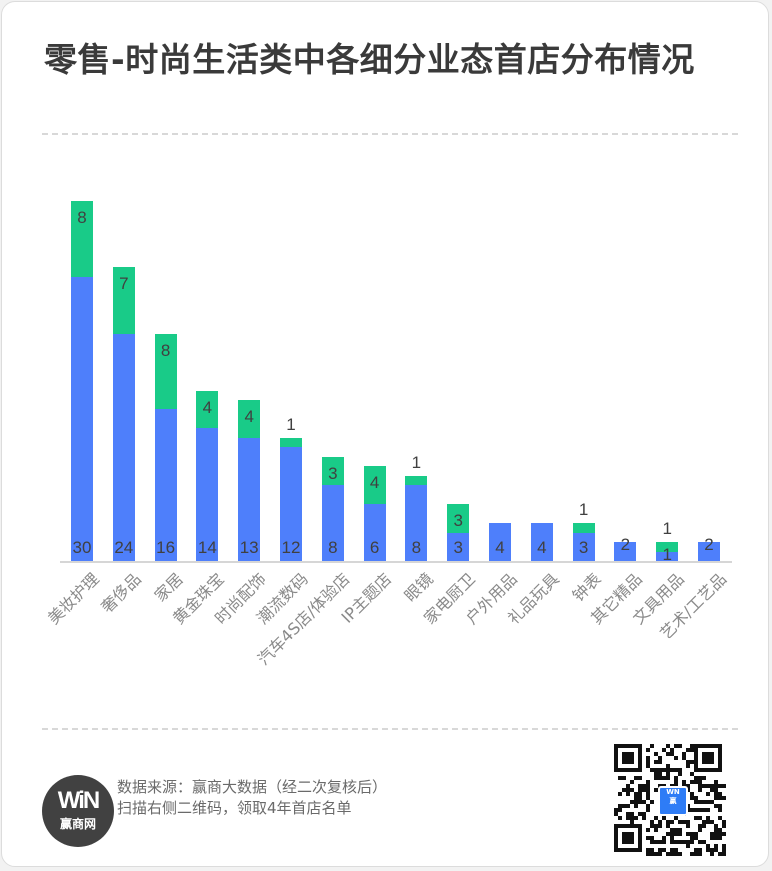  I want to click on value-label-green: 7, so click(124, 284).